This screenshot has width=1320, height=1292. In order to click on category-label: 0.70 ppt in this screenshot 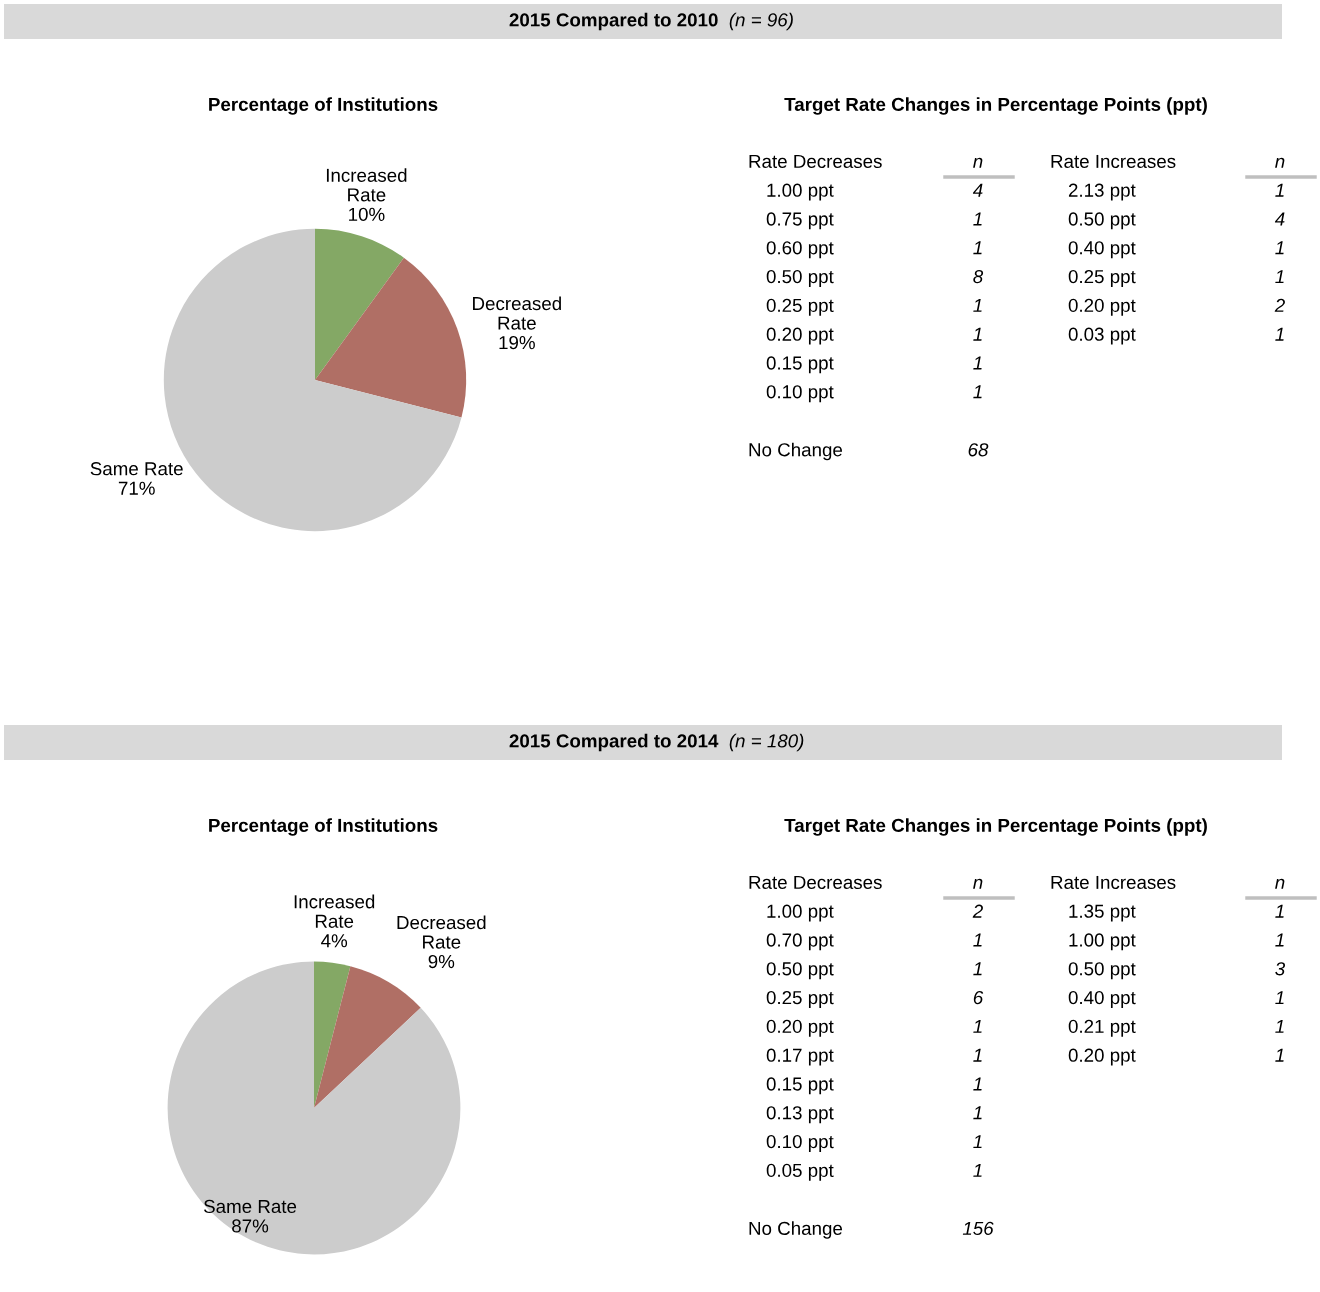, I will do `click(800, 942)`.